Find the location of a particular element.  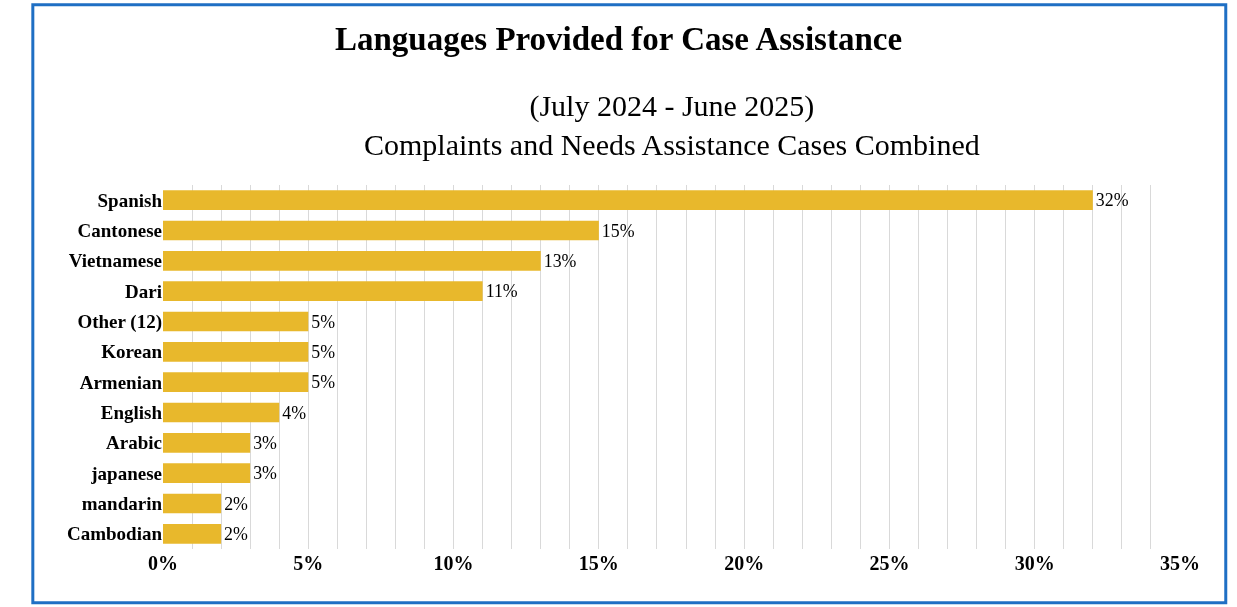

x-tick-label: 35% is located at coordinates (1180, 563).